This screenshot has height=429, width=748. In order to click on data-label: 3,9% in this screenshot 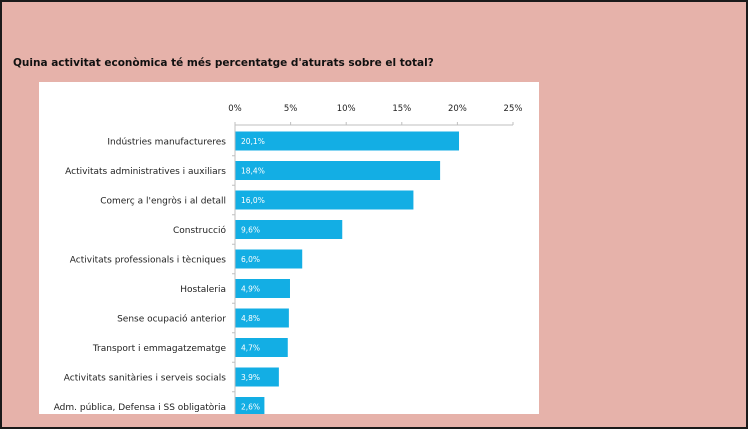, I will do `click(250, 377)`.